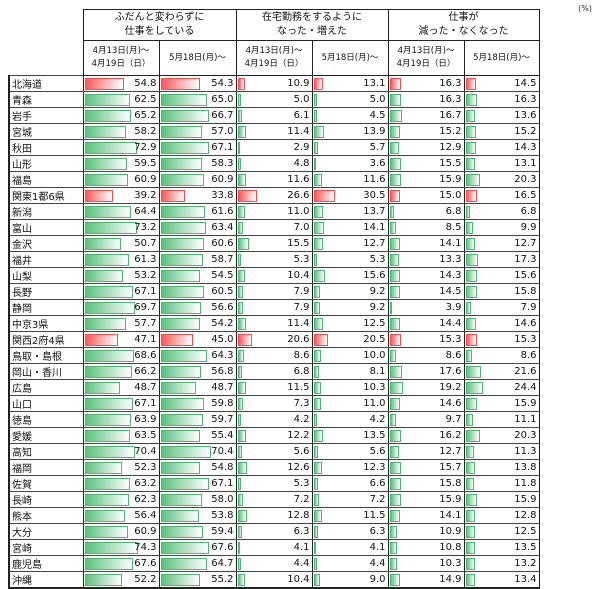 This screenshot has width=600, height=589. Describe the element at coordinates (274, 131) in the screenshot. I see `value-cell: 11.4` at that location.